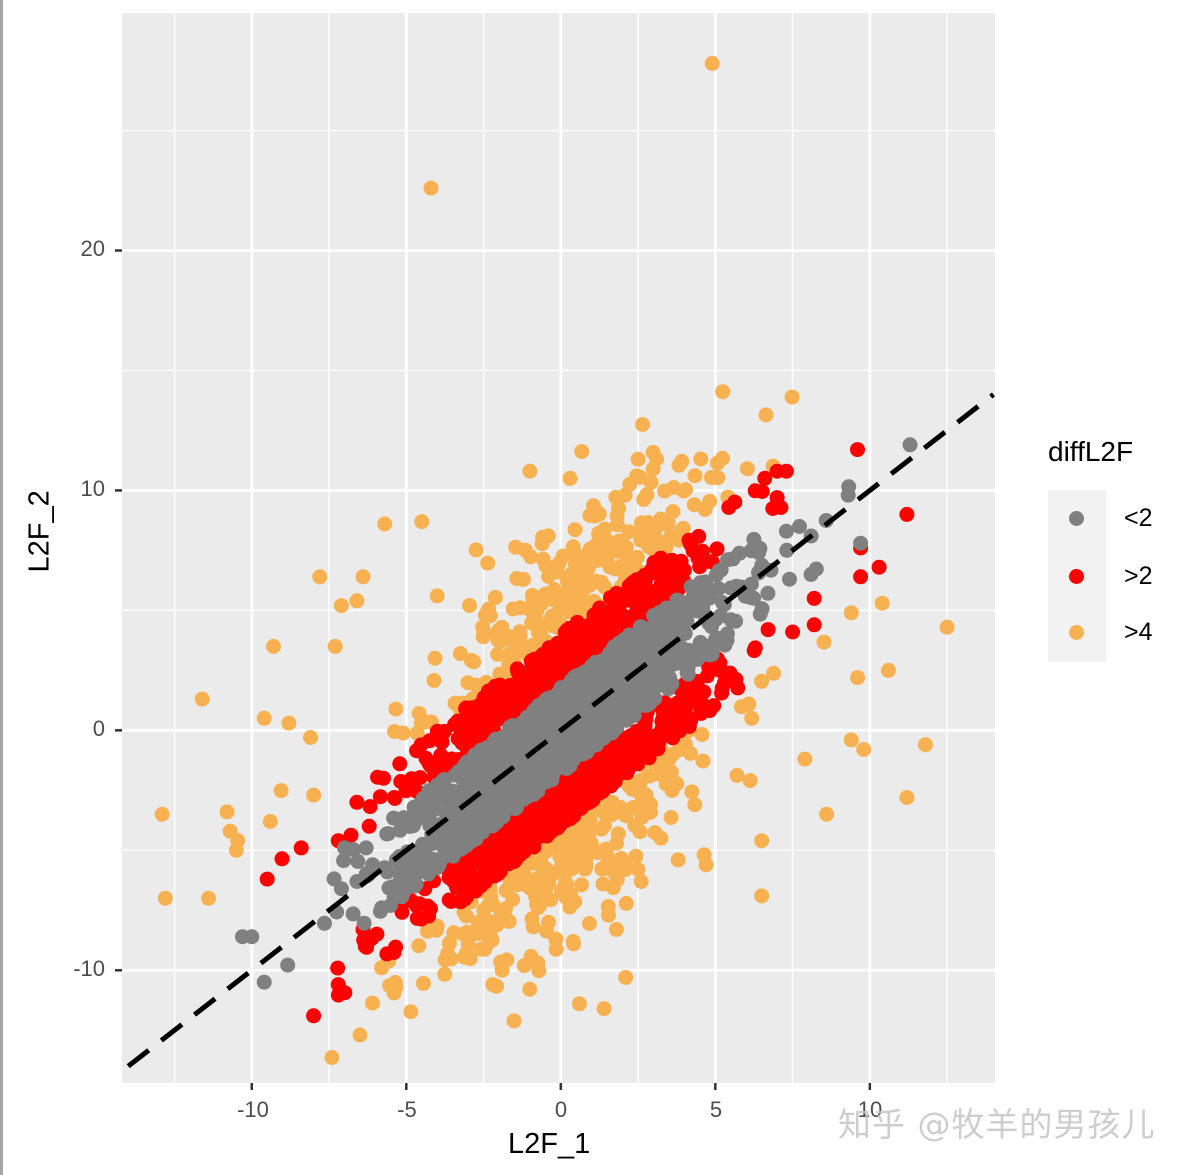 This screenshot has width=1191, height=1175. Describe the element at coordinates (92, 248) in the screenshot. I see `y-tick-label: 20` at that location.